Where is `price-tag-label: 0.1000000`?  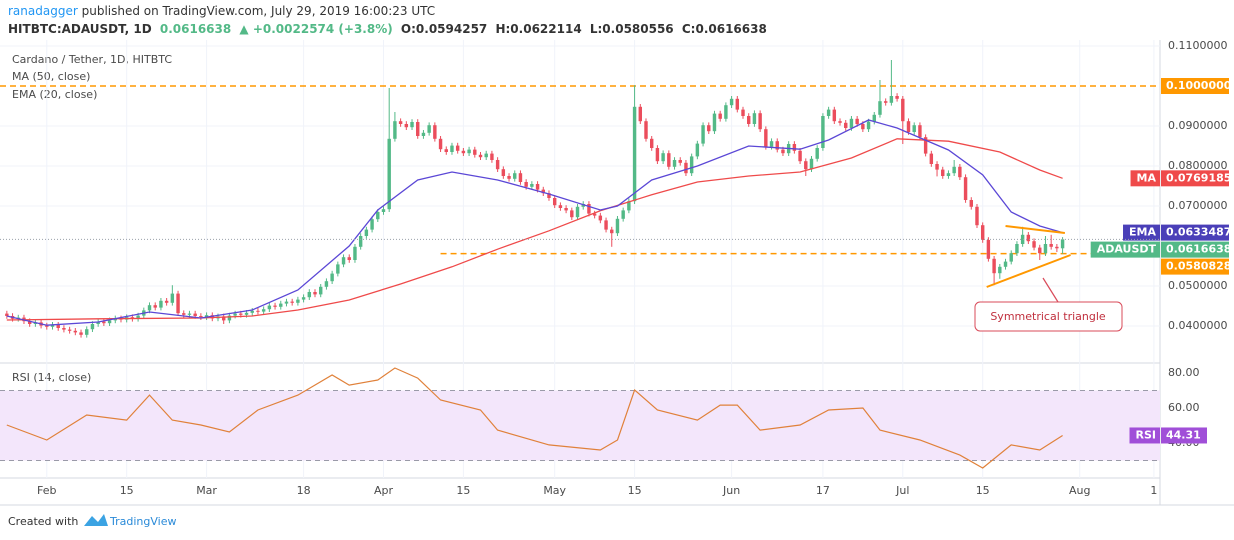
price-tag-label: 0.1000000 is located at coordinates (1199, 85).